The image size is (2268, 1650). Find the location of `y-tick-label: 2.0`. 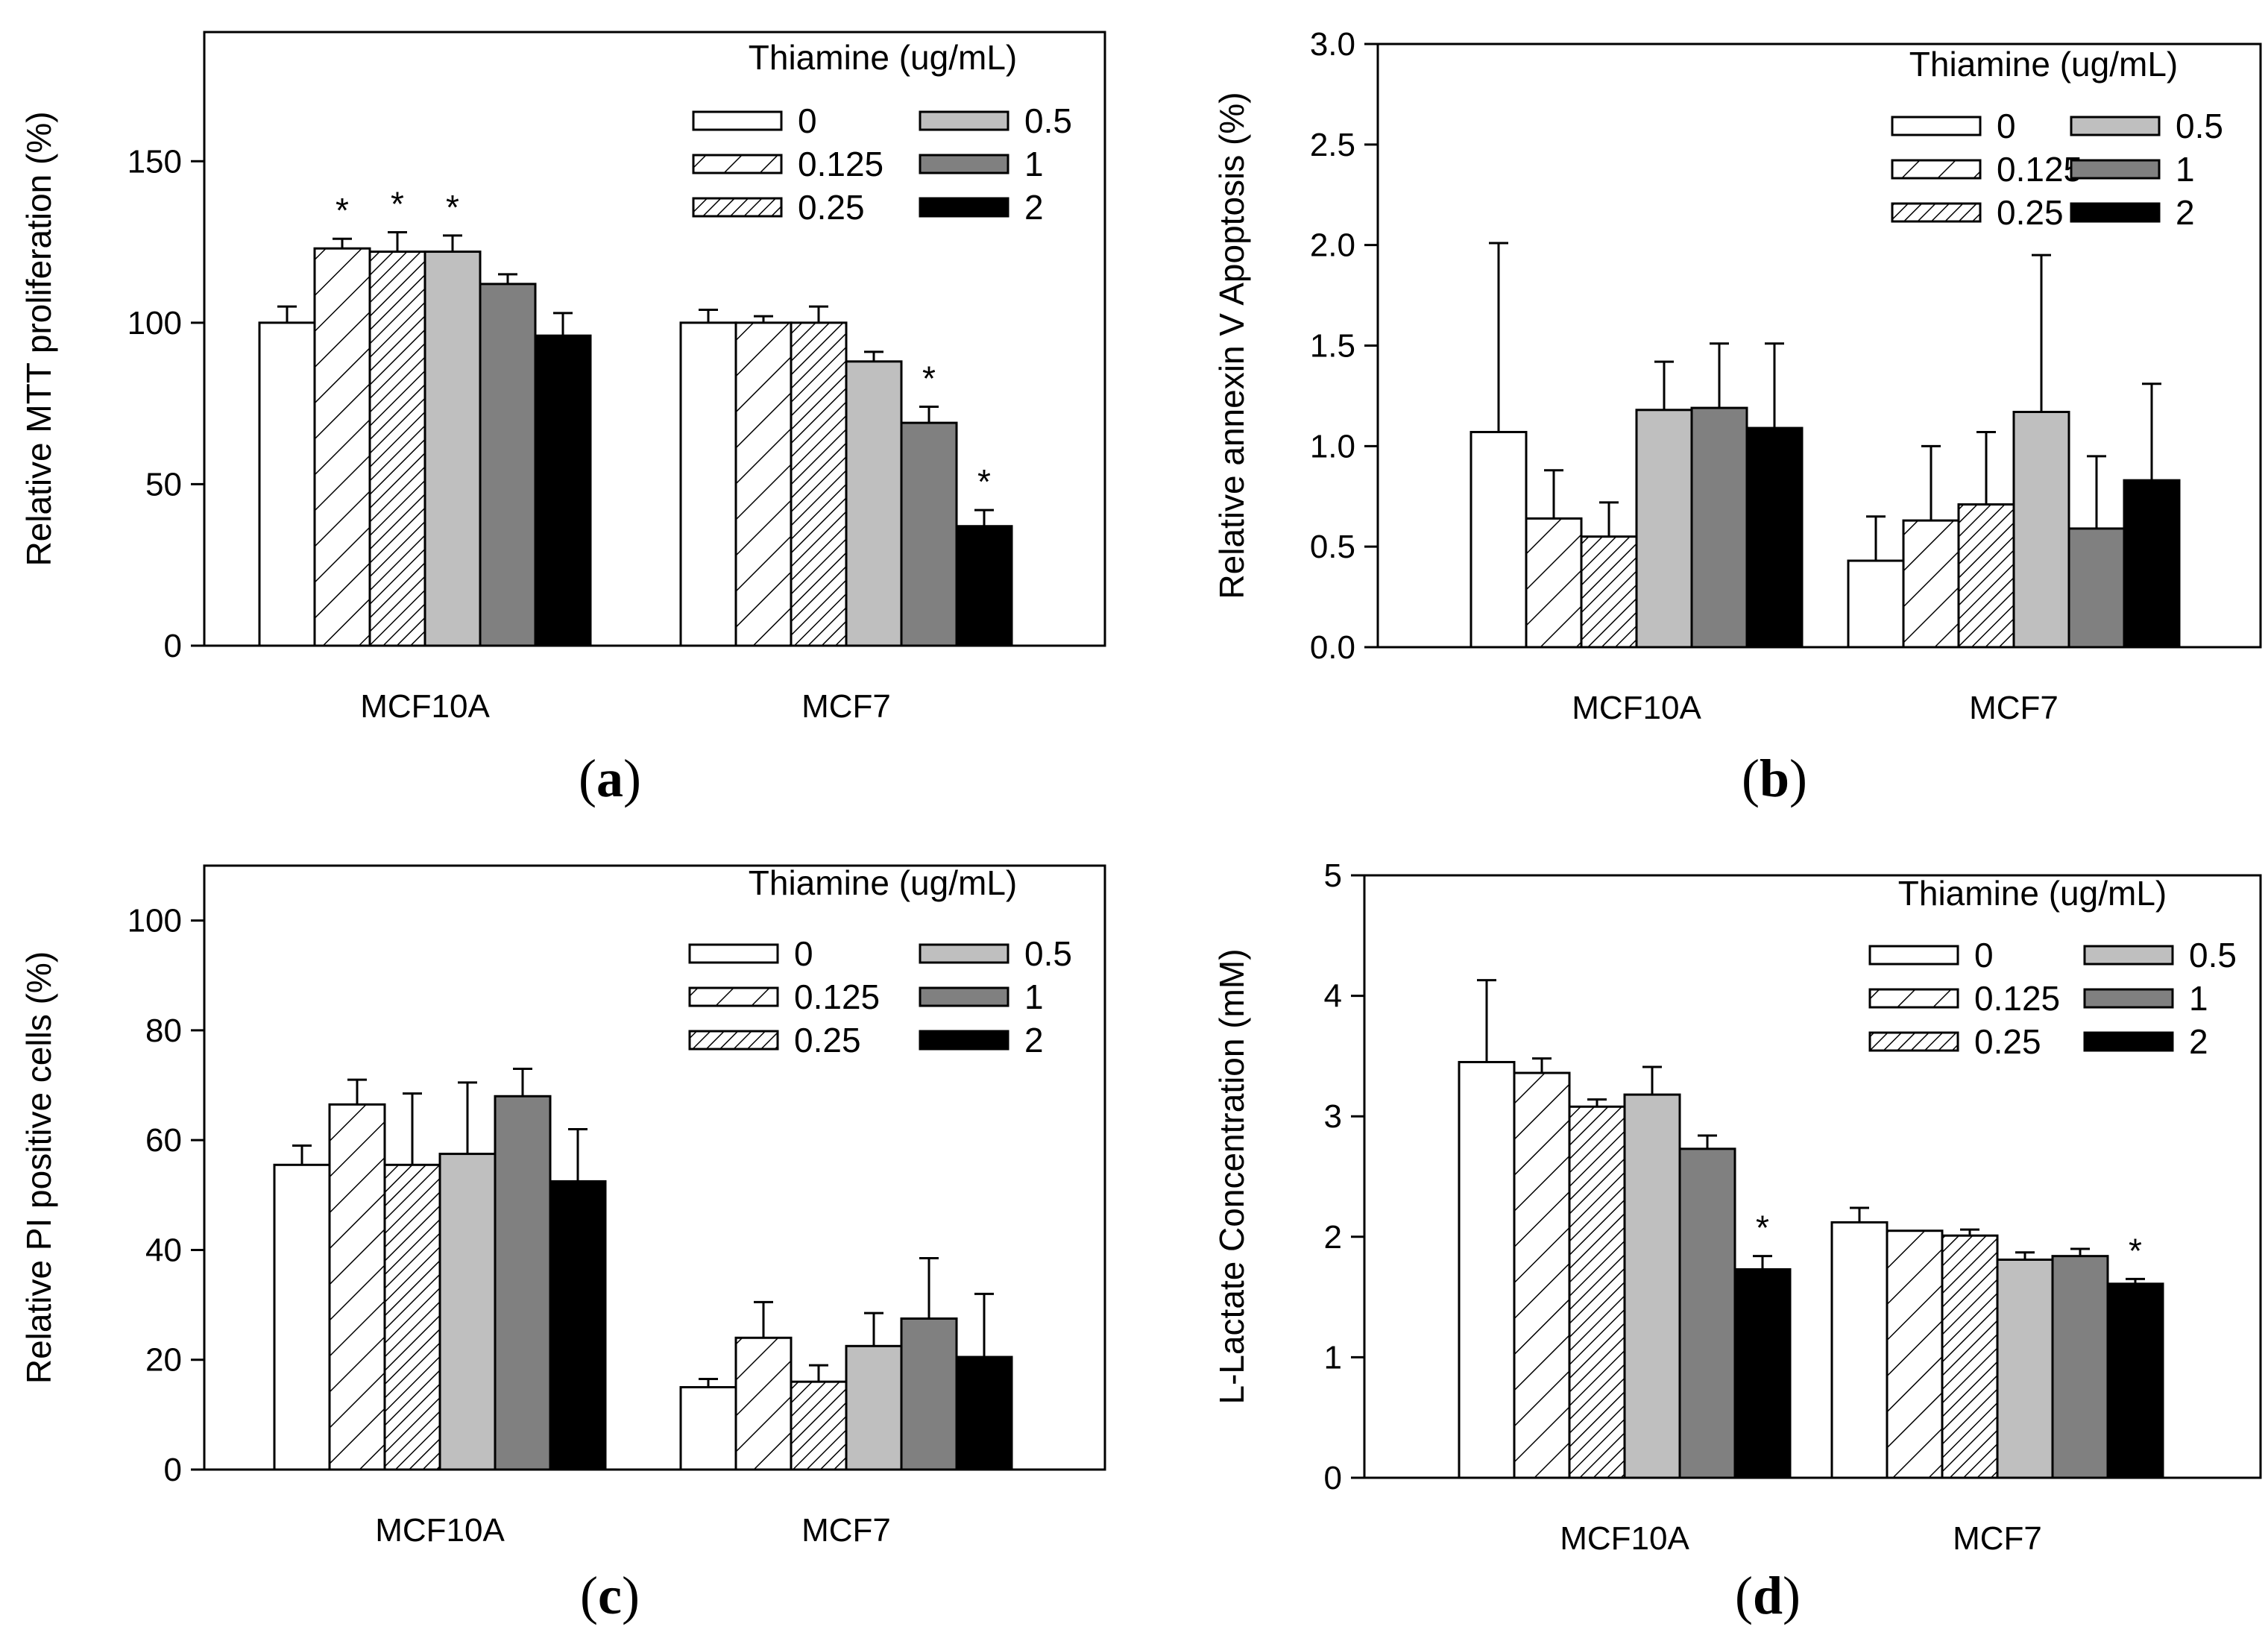

y-tick-label: 2.0 is located at coordinates (1332, 246).